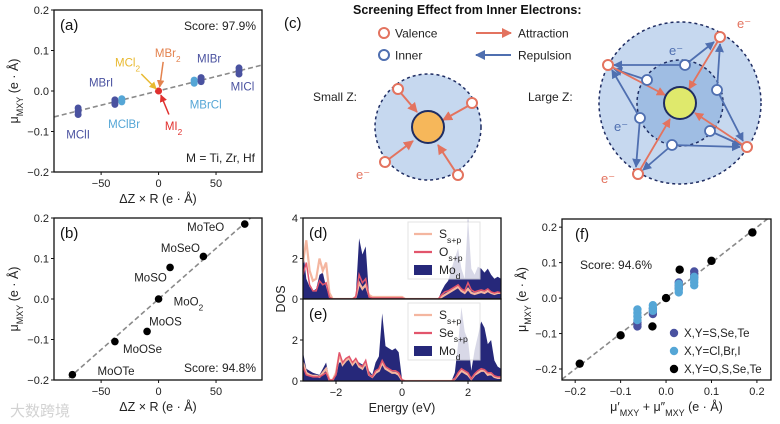  What do you see at coordinates (38, 341) in the screenshot?
I see `y-tick-label: −0.1` at bounding box center [38, 341].